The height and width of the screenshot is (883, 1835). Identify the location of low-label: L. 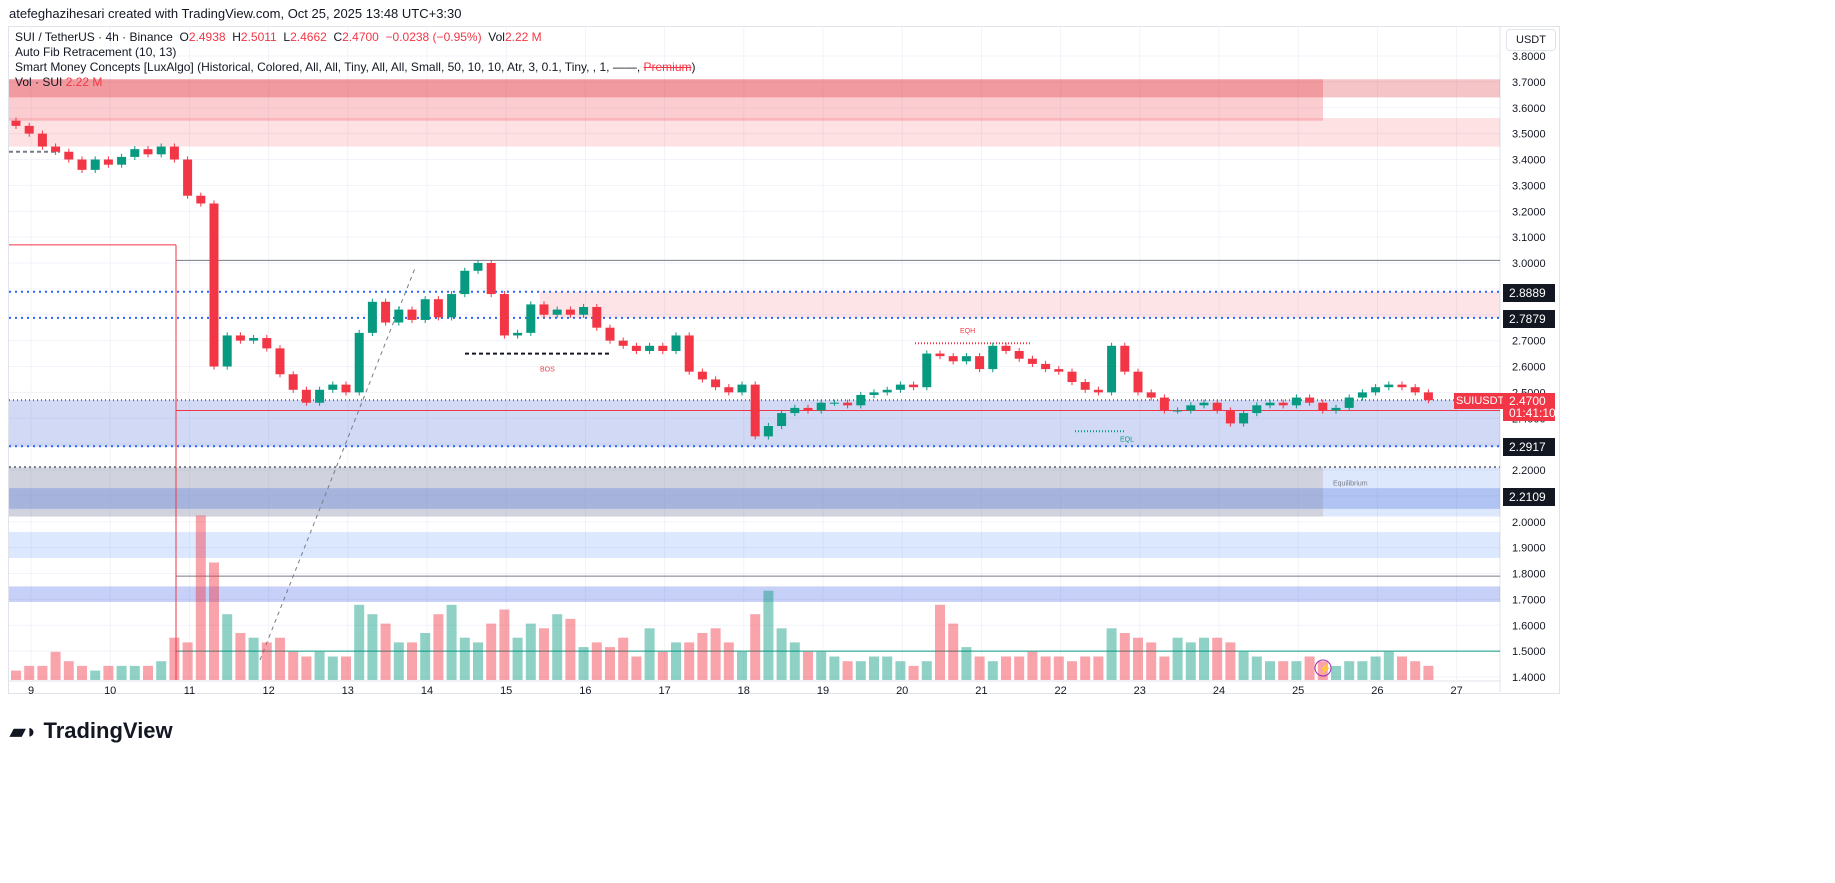
(287, 37).